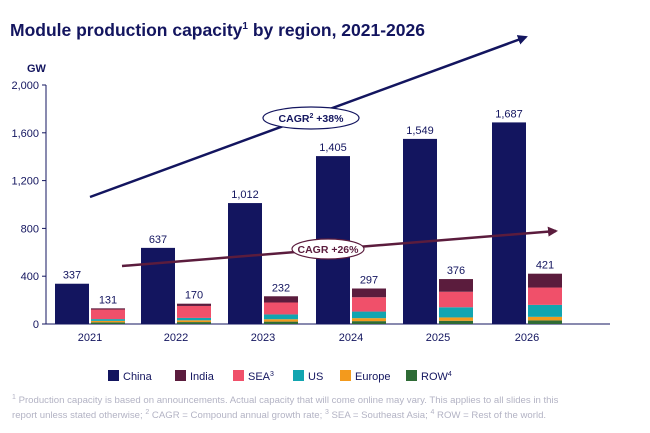 Image resolution: width=650 pixels, height=433 pixels. I want to click on footnote-mark-4: 4, so click(432, 413).